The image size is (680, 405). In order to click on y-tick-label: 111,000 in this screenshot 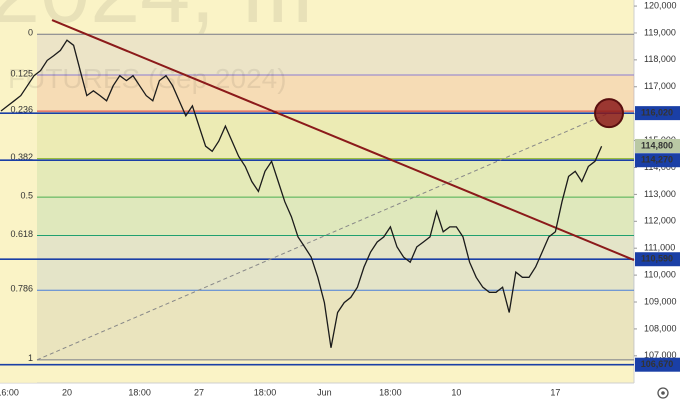, I will do `click(659, 248)`.